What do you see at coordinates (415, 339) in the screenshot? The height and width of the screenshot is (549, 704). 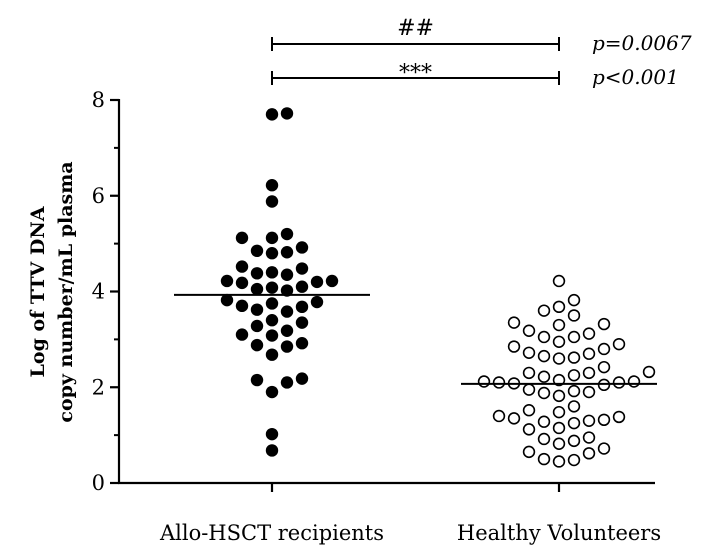 I see `median-lines` at bounding box center [415, 339].